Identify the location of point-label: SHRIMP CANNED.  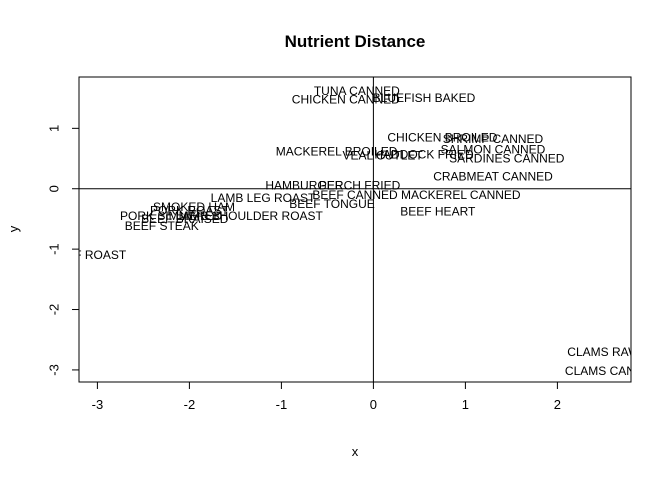
(493, 139).